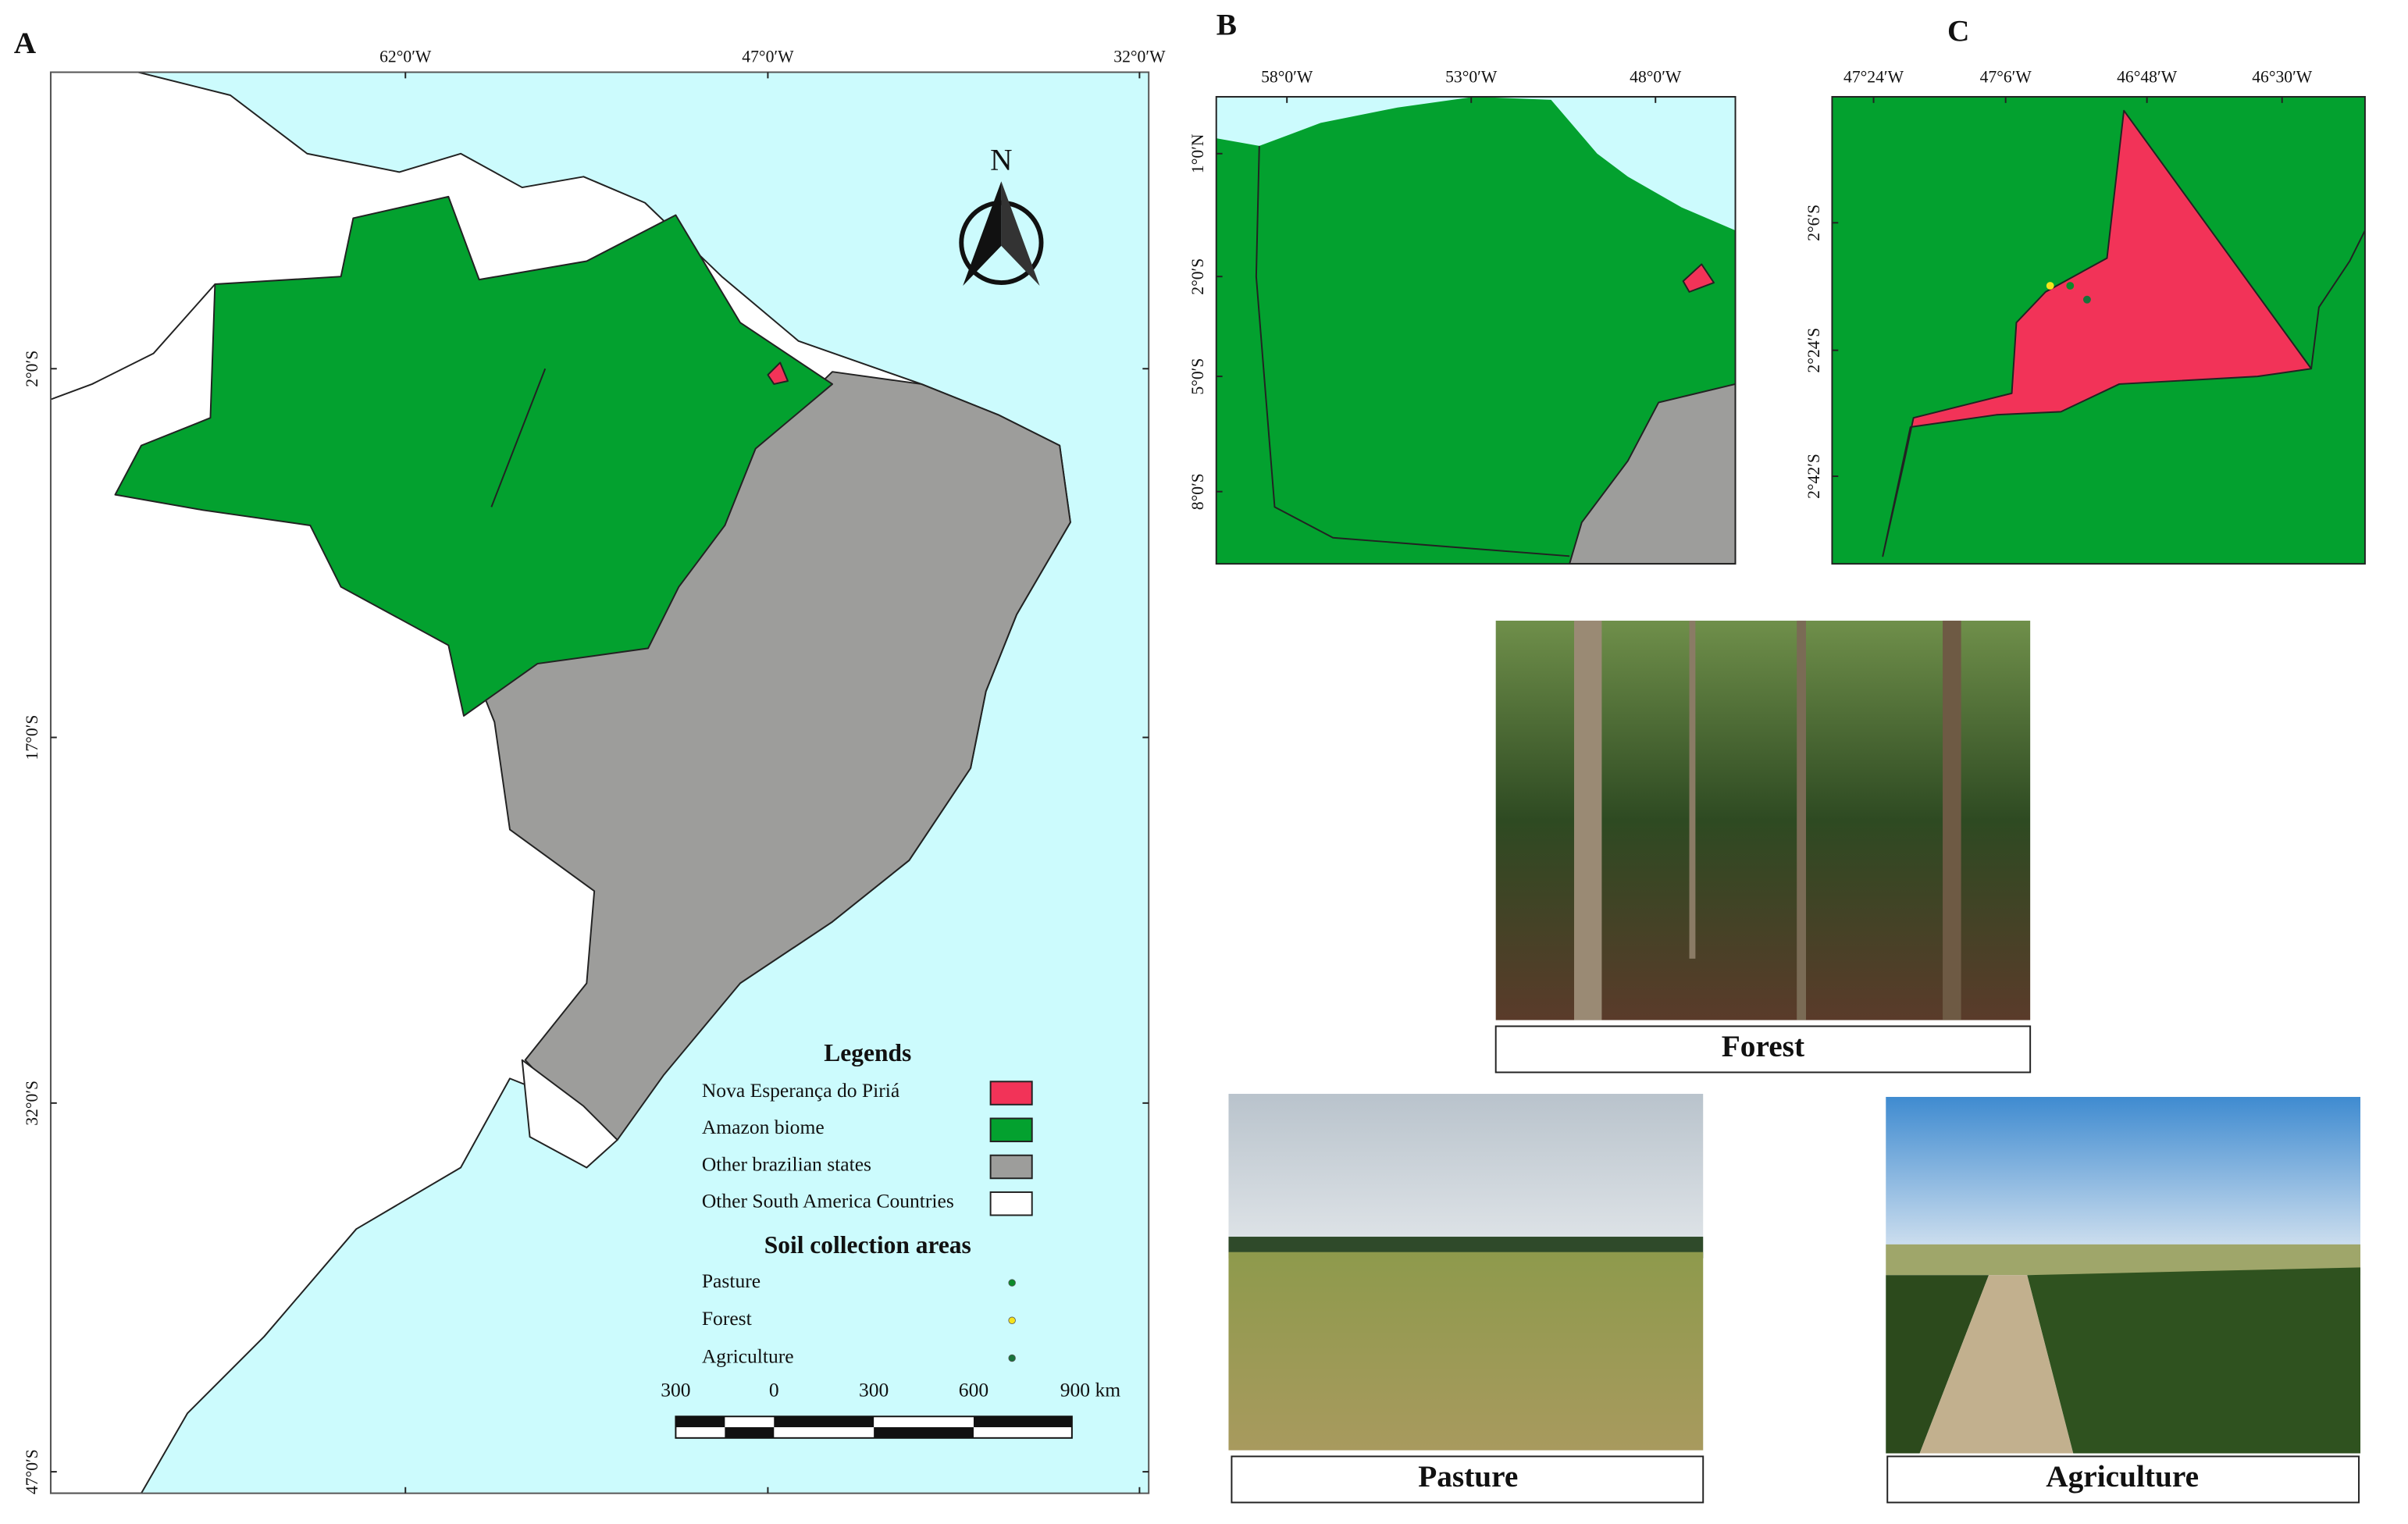 This screenshot has width=2408, height=1524. What do you see at coordinates (1197, 491) in the screenshot?
I see `lat-label: 8°0′S` at bounding box center [1197, 491].